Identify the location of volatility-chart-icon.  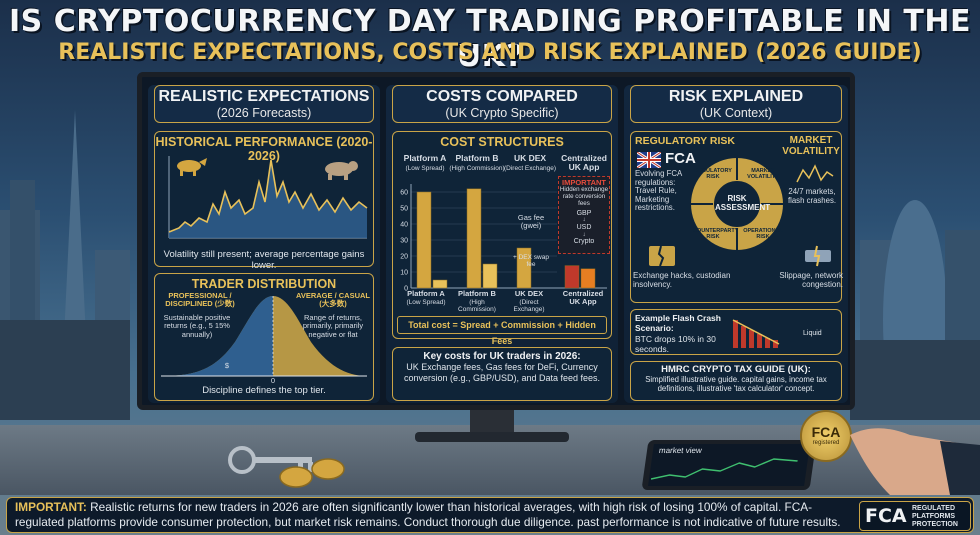
(815, 173).